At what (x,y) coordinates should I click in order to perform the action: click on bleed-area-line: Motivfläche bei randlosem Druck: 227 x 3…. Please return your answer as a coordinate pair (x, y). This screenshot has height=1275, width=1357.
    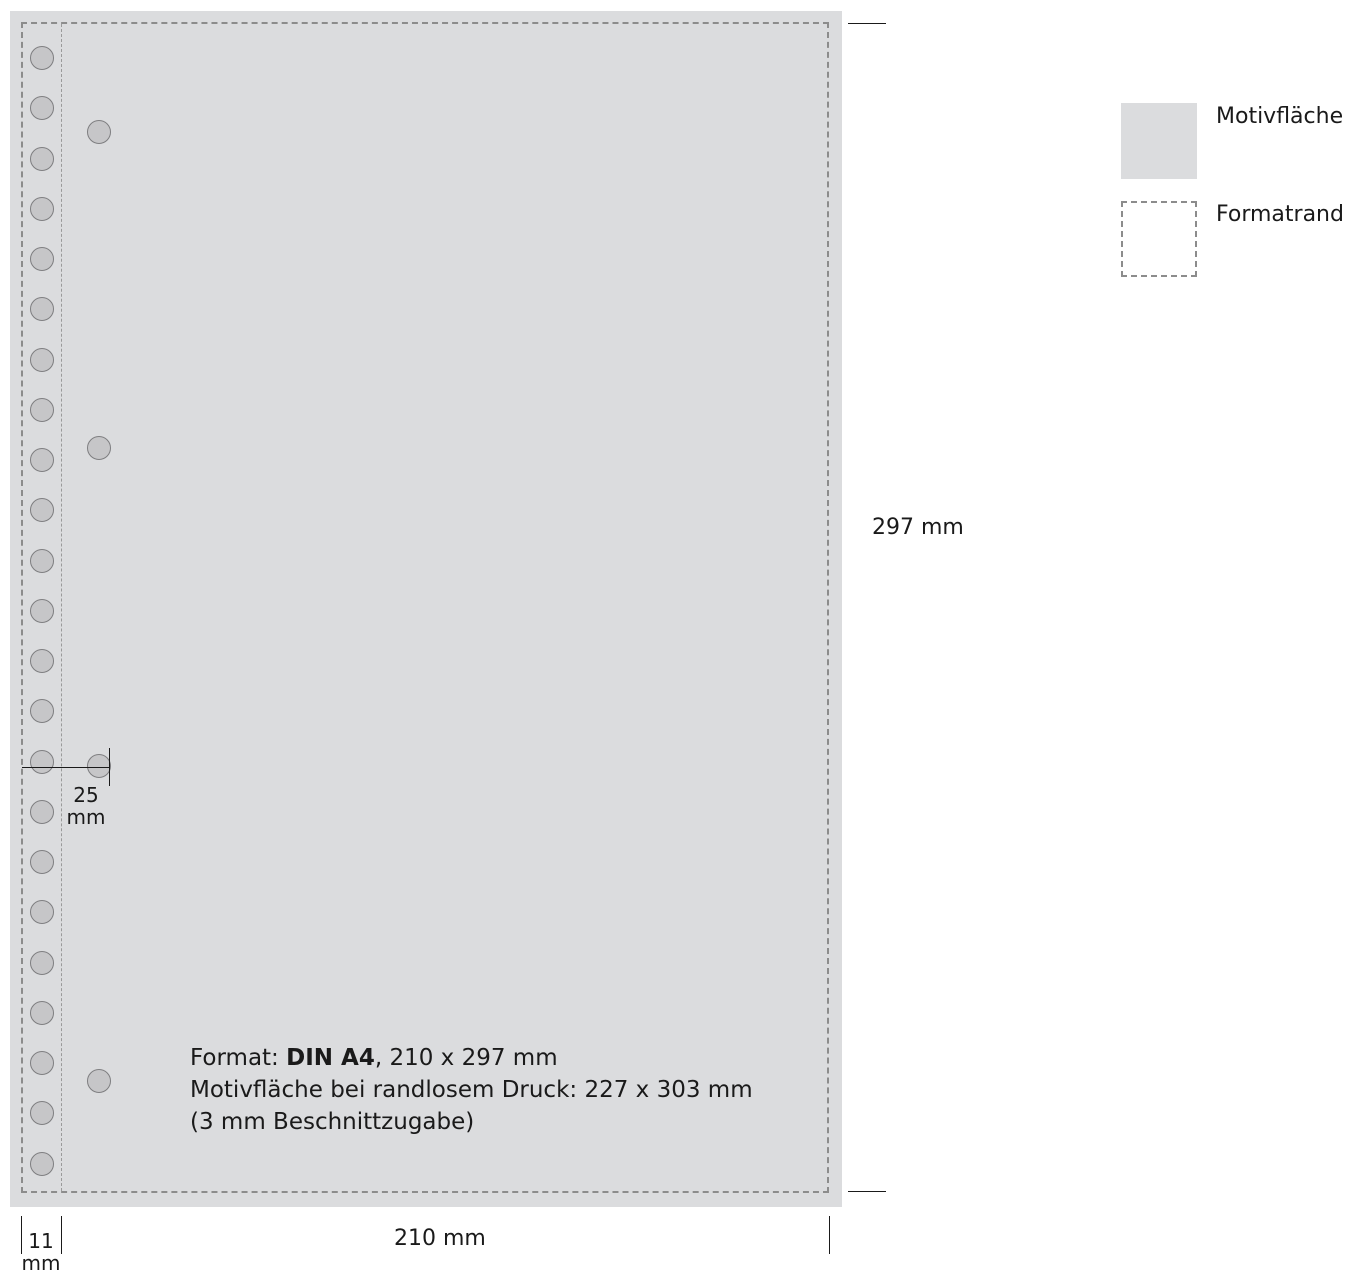
    Looking at the image, I should click on (471, 1090).